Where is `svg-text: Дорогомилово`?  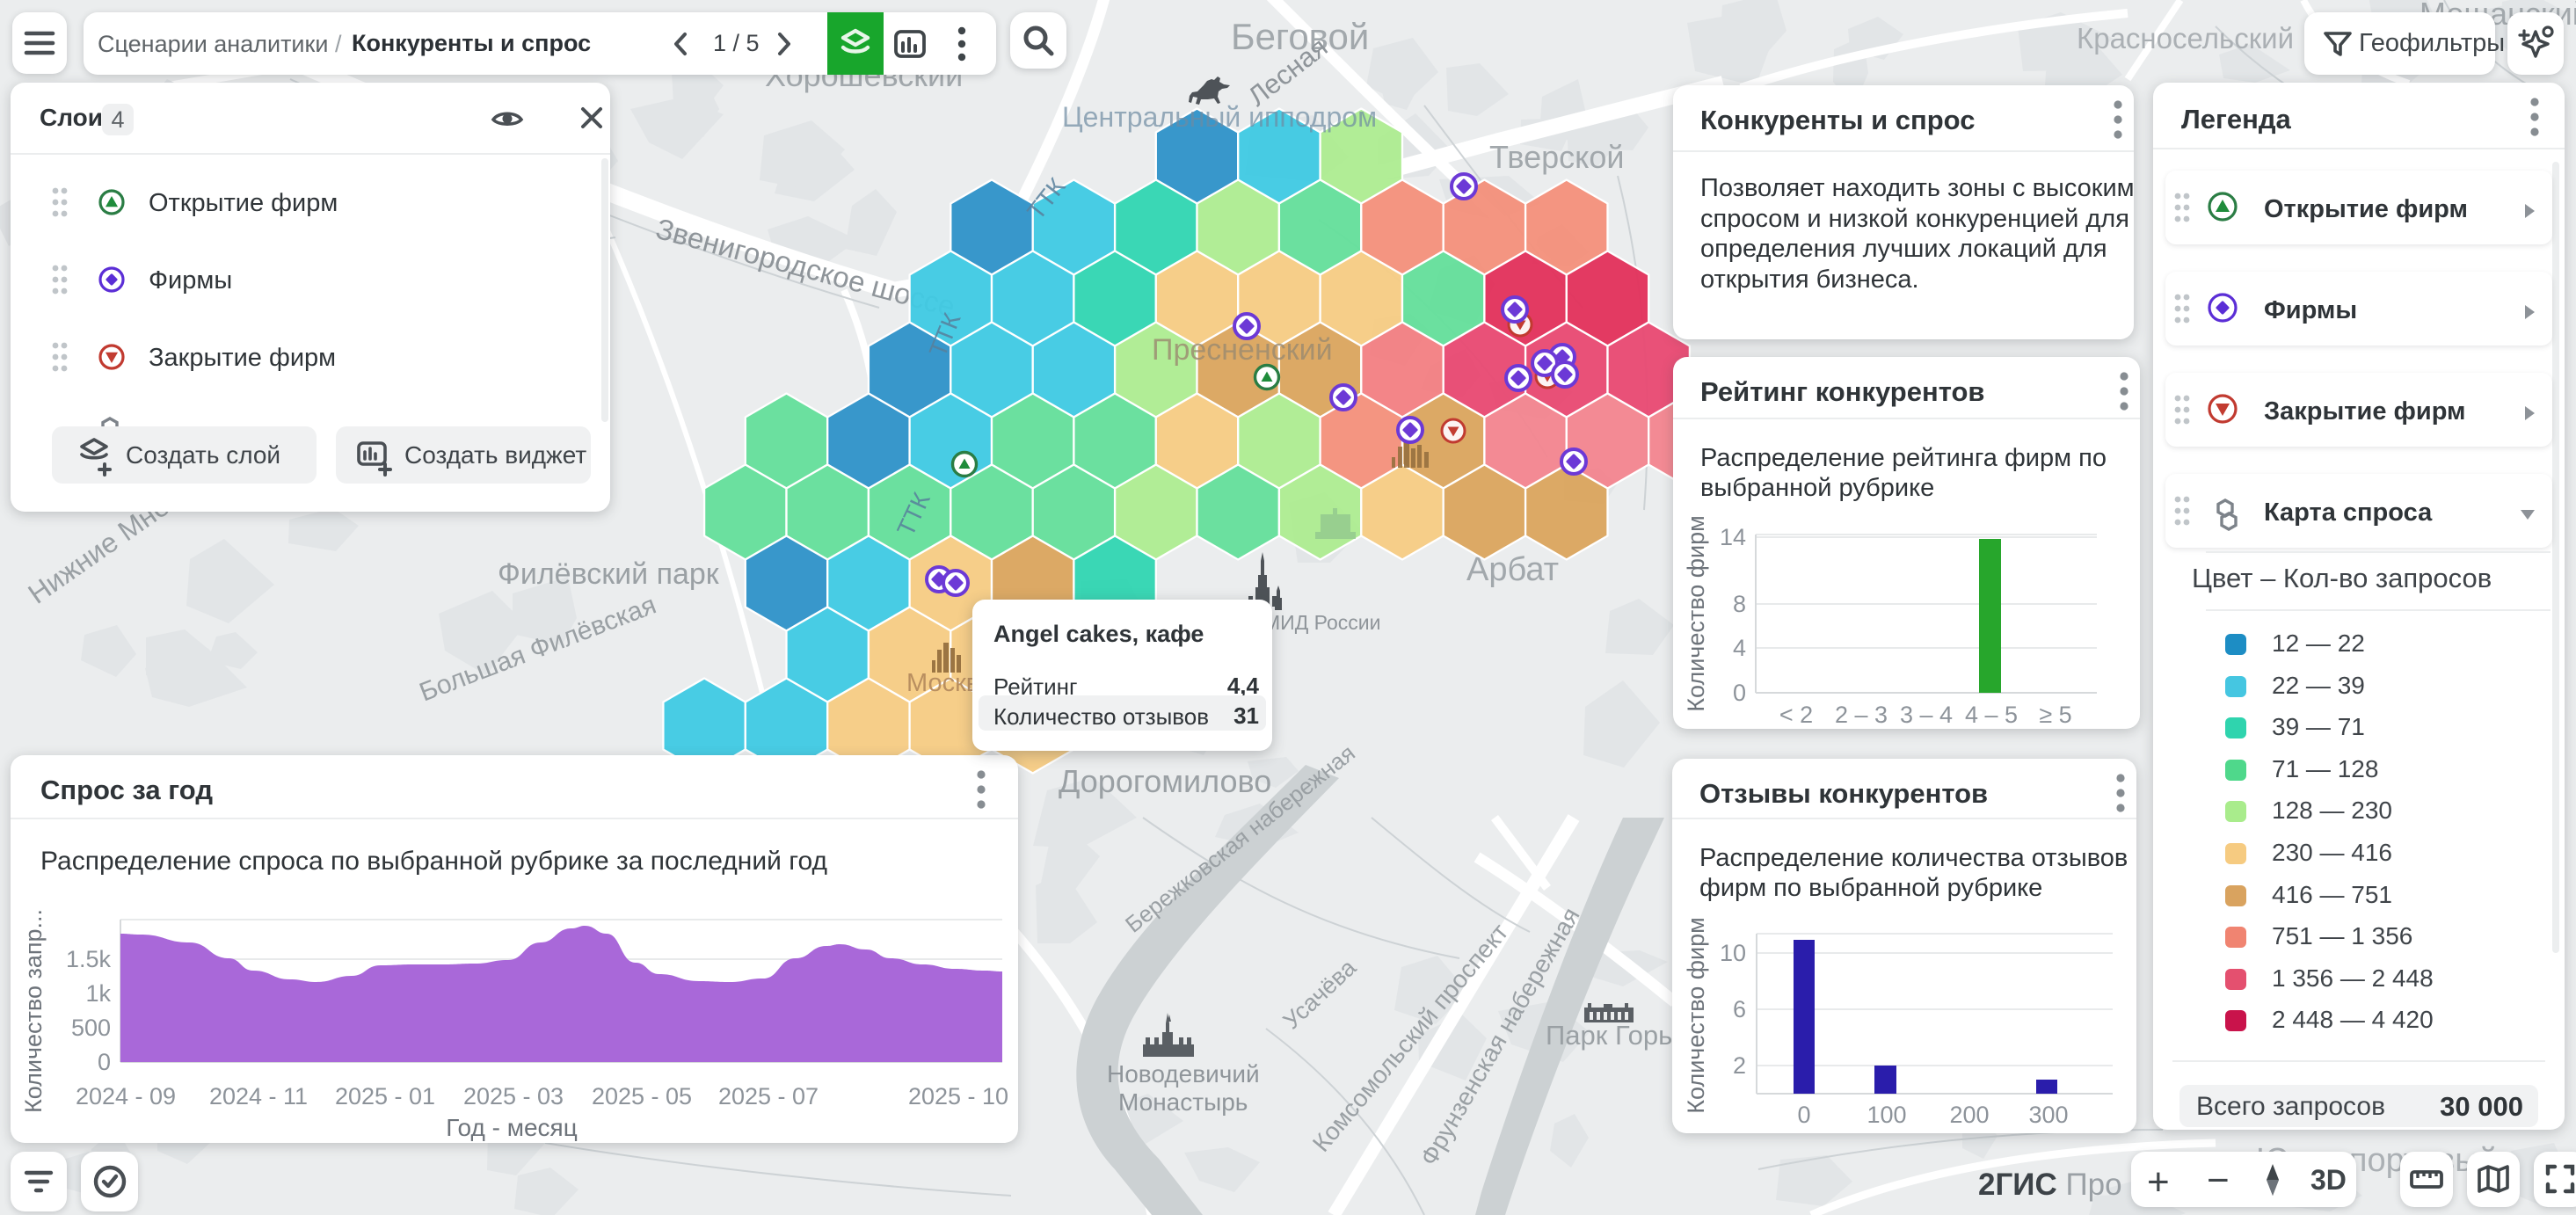 svg-text: Дорогомилово is located at coordinates (1165, 781).